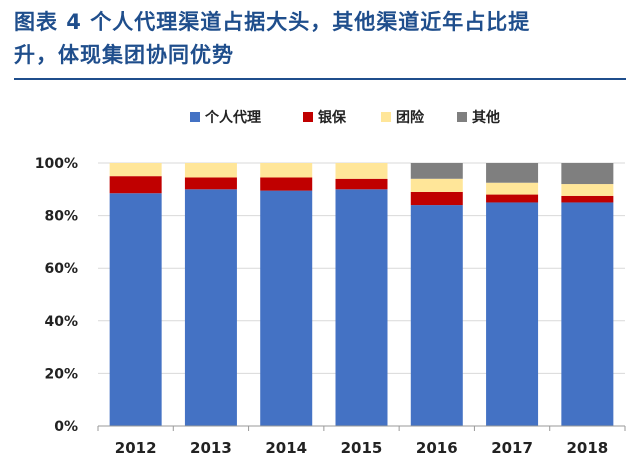 The image size is (640, 467). Describe the element at coordinates (61, 269) in the screenshot. I see `y-tick-label: 60%` at that location.